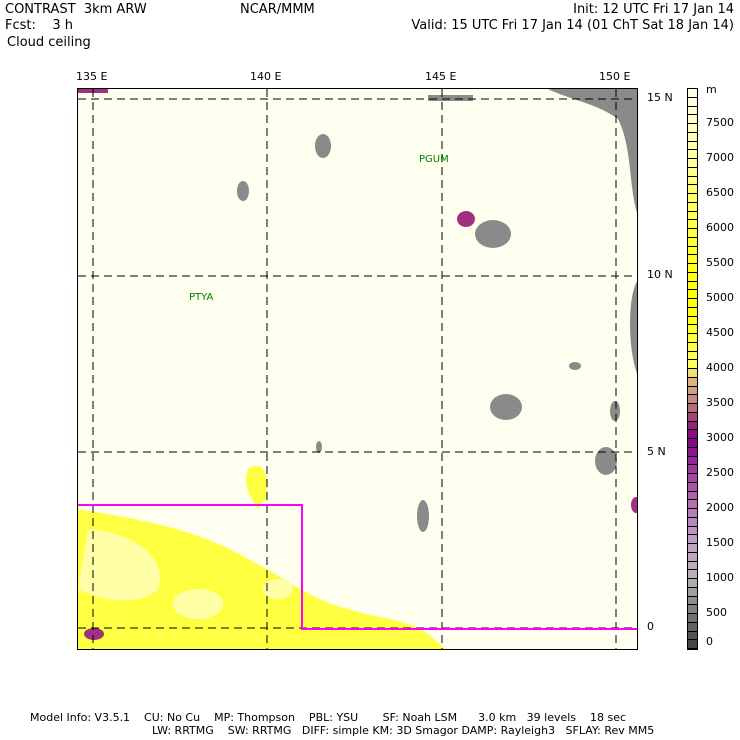 The width and height of the screenshot is (740, 740). I want to click on init-time: Init: 12 UTC Fri 17 Jan 14, so click(653, 9).